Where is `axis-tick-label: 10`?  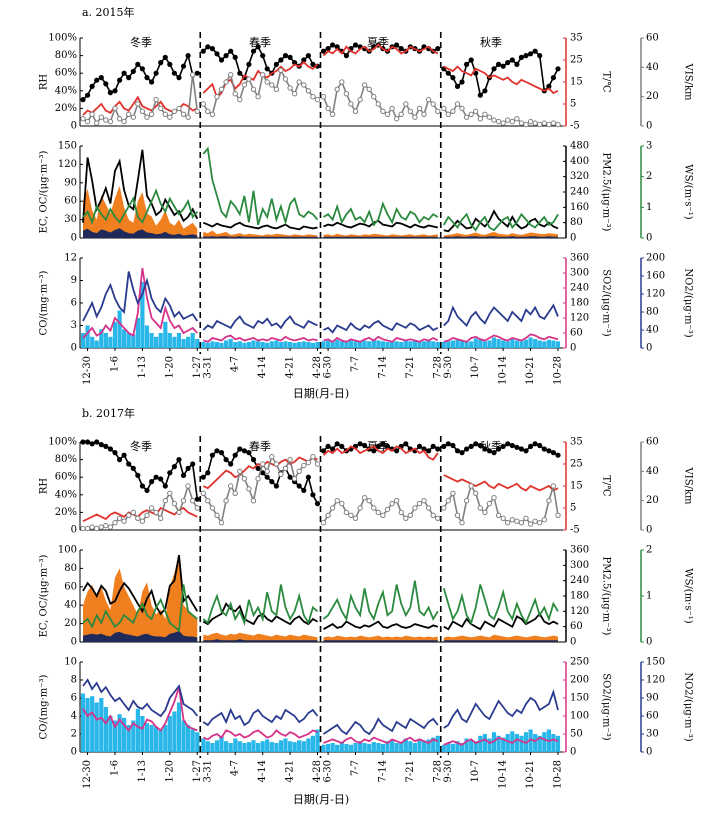 axis-tick-label: 10 is located at coordinates (70, 662).